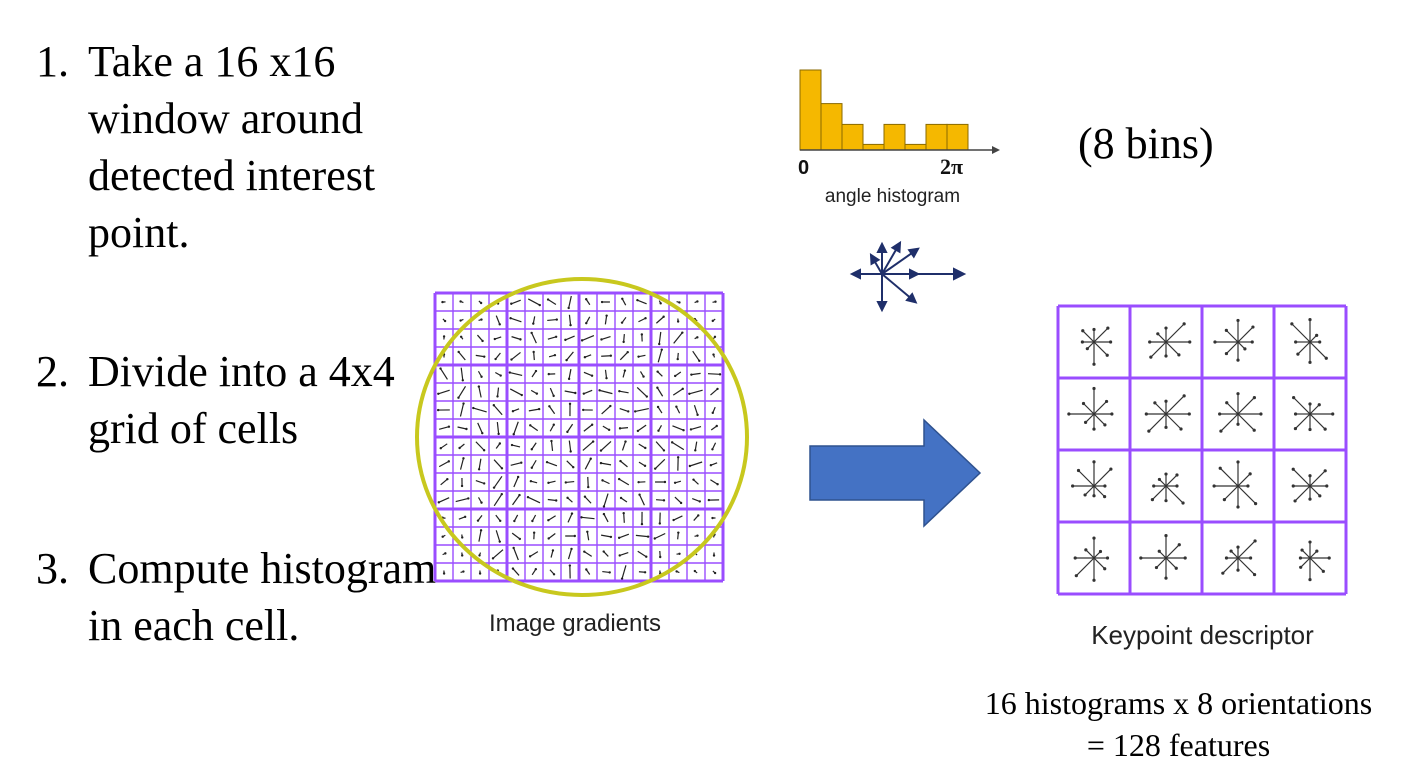  I want to click on histogram-caption: angle histogram, so click(892, 196).